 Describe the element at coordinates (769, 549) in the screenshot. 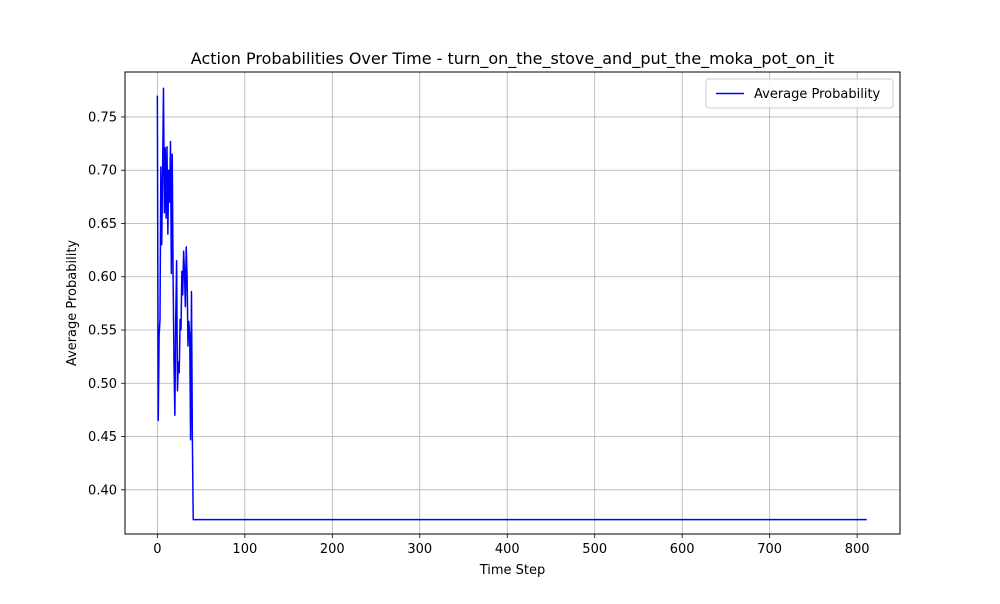

I see `x-tick-label: 700` at that location.